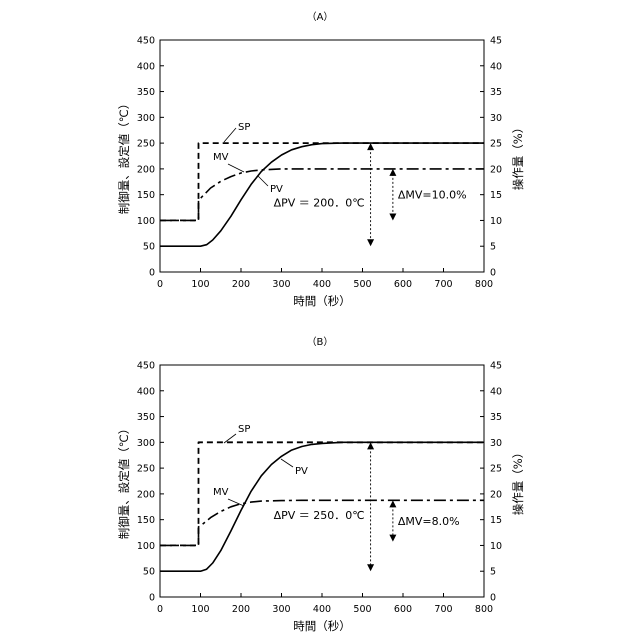  What do you see at coordinates (432, 195) in the screenshot?
I see `annotation-label: ΔMV=10.0%` at bounding box center [432, 195].